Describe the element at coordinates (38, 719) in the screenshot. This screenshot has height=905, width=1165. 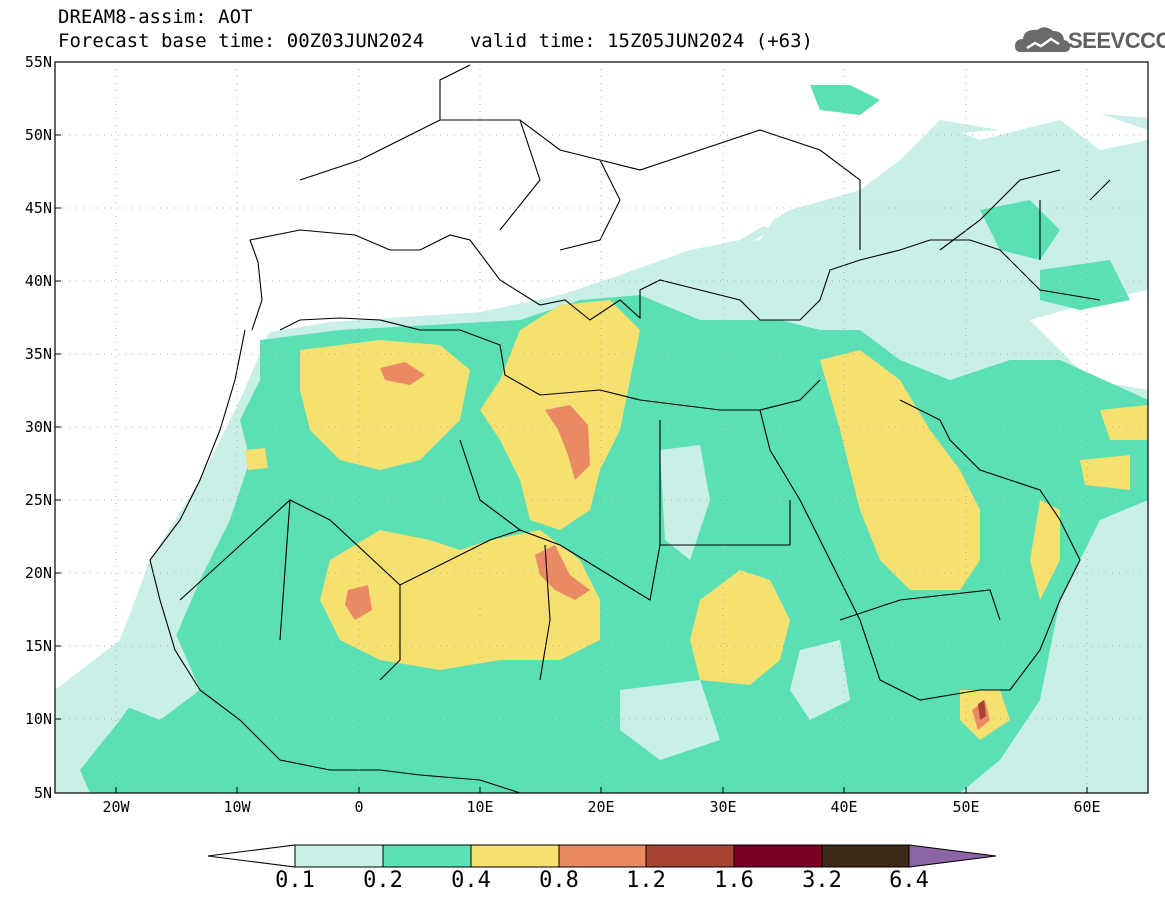
I see `lat-label: 10N` at that location.